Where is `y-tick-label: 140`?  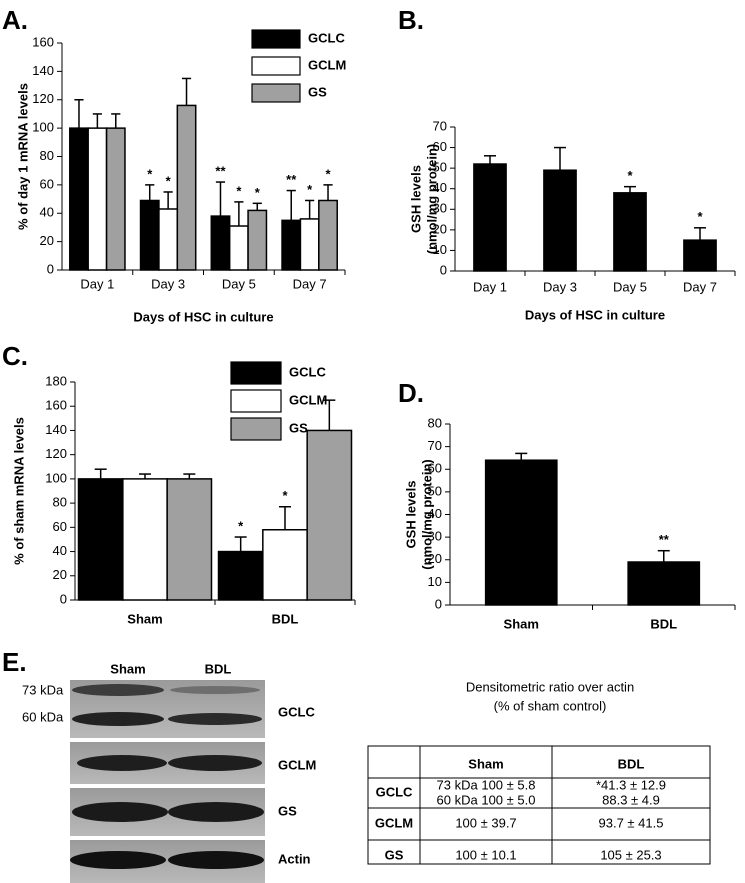 y-tick-label: 140 is located at coordinates (56, 429).